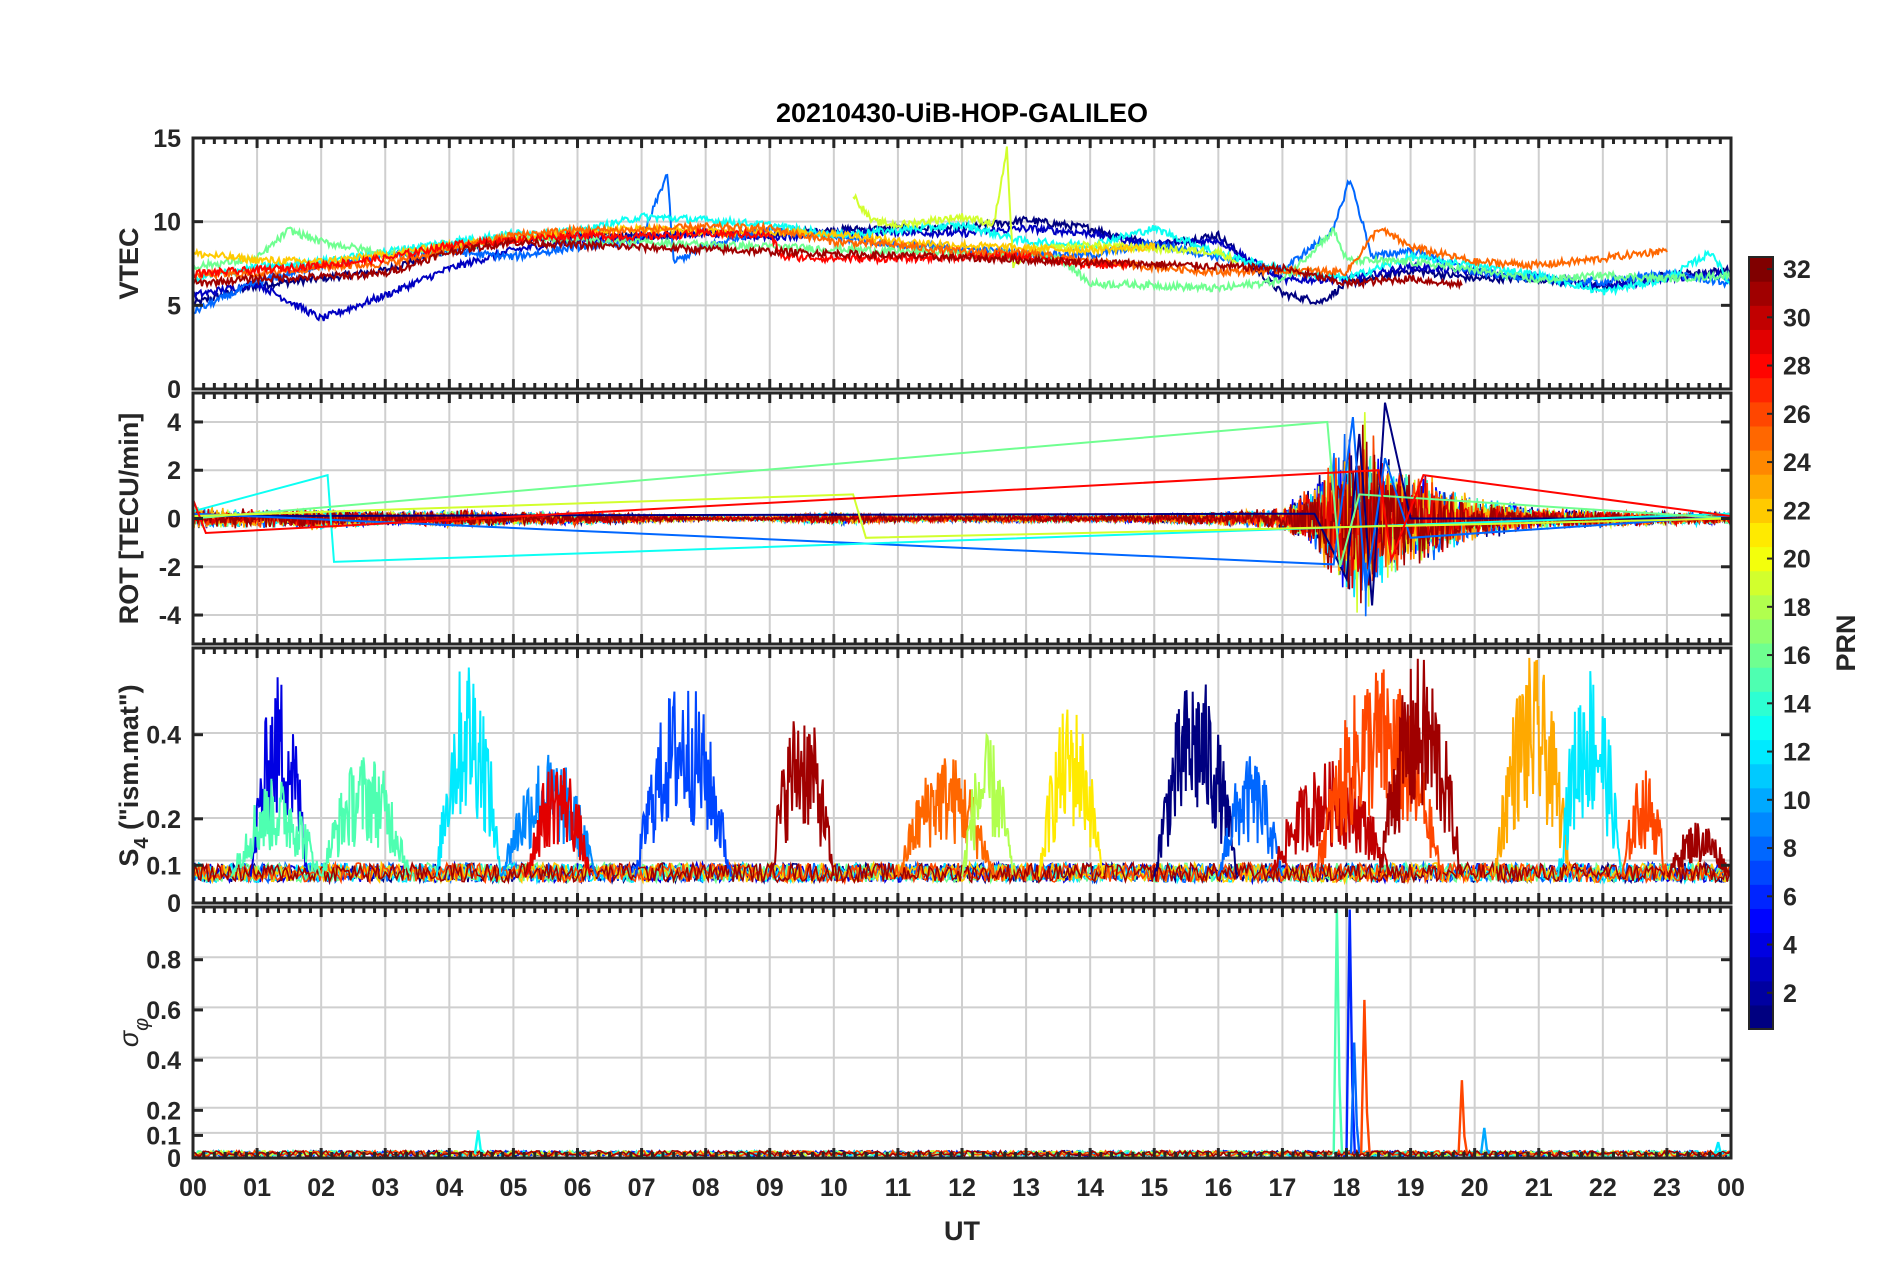  What do you see at coordinates (642, 1188) in the screenshot?
I see `x-tick-label: 07` at bounding box center [642, 1188].